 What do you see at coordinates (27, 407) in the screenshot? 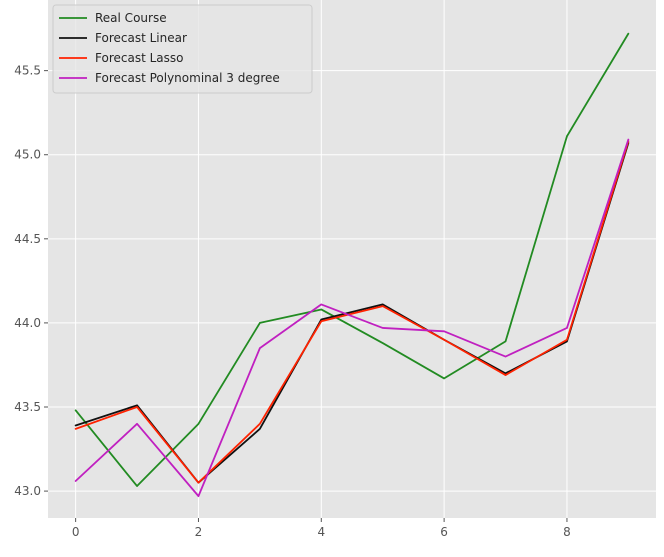
I see `y-tick-label: 43.5` at bounding box center [27, 407].